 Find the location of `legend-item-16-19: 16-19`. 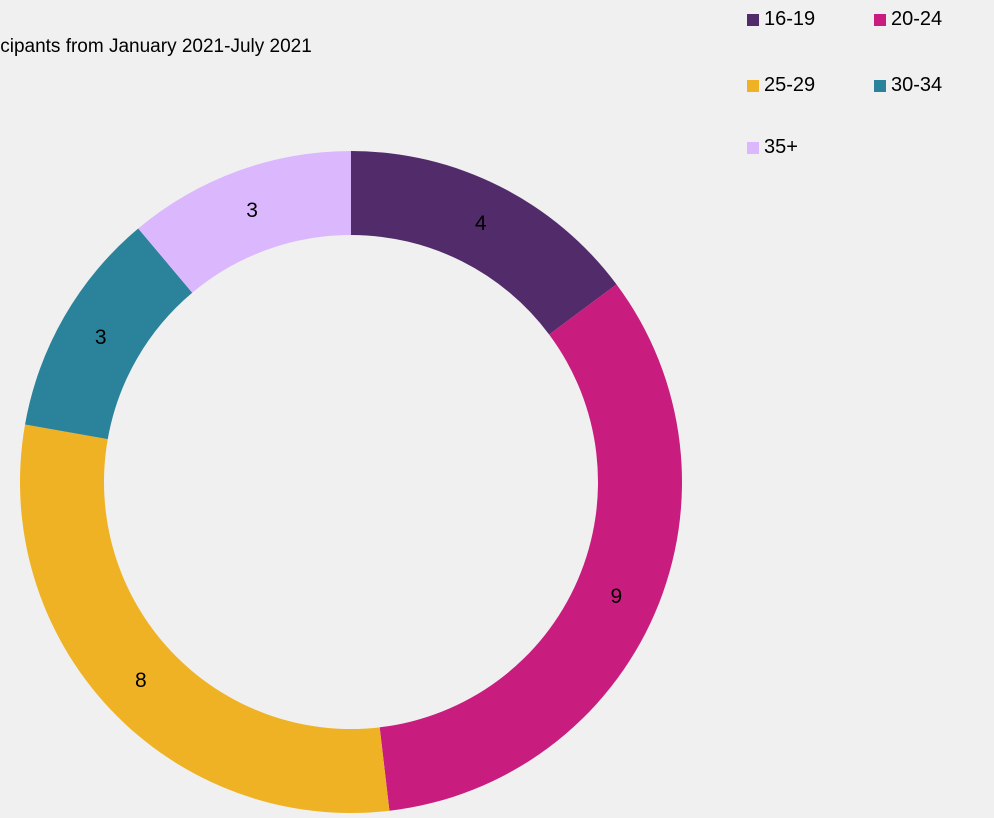

legend-item-16-19: 16-19 is located at coordinates (781, 19).